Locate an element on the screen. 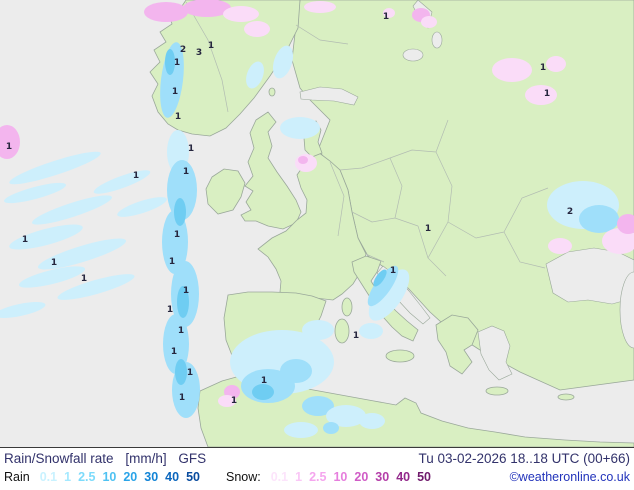  snow-scale-label: Snow: is located at coordinates (243, 477).